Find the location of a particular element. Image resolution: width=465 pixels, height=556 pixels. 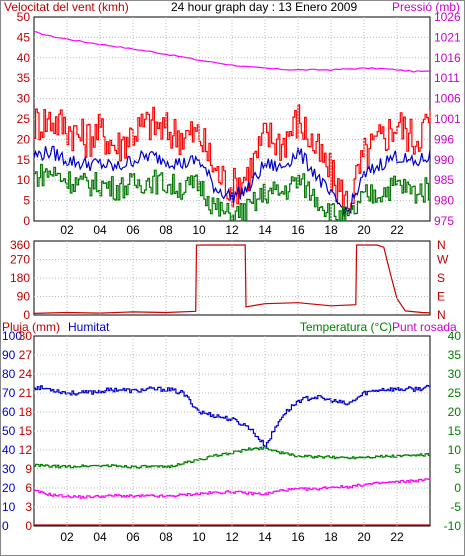

humidity-label: Humitat is located at coordinates (89, 327).